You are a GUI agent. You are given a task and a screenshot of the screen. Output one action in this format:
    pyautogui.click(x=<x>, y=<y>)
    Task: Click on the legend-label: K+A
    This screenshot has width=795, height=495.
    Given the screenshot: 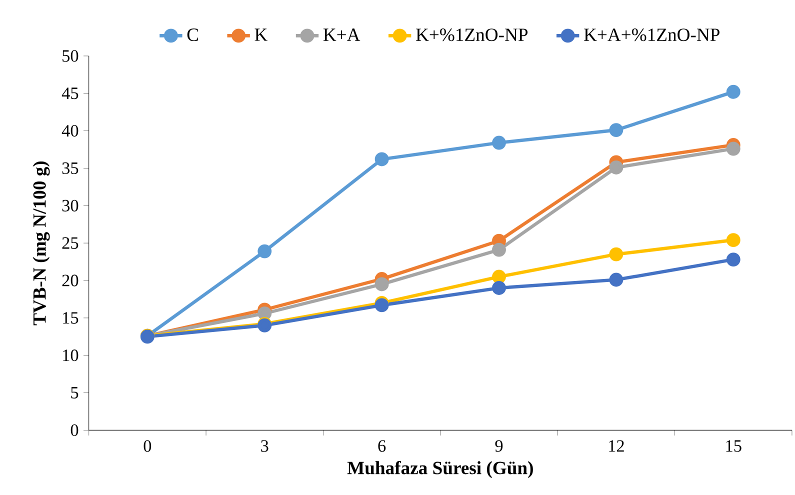 What is the action you would take?
    pyautogui.click(x=341, y=34)
    